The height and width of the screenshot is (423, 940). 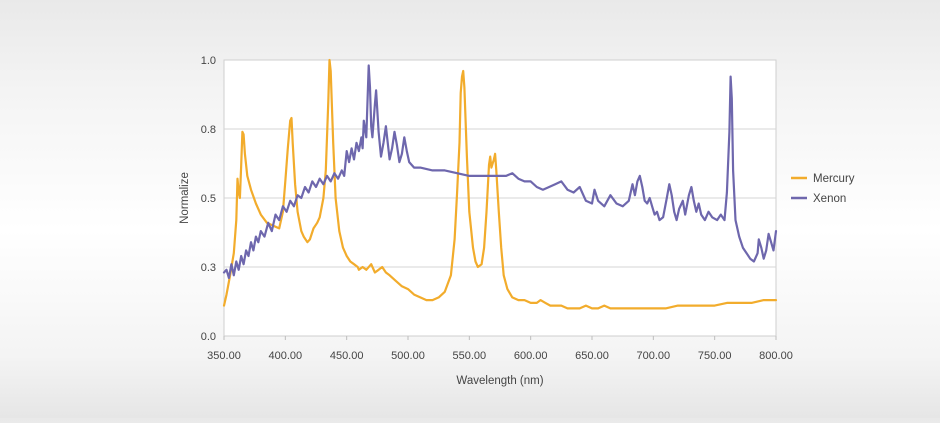 I want to click on y-axis-ticks: 0.0 0.3 0.5 0.8 1.0, so click(x=208, y=199).